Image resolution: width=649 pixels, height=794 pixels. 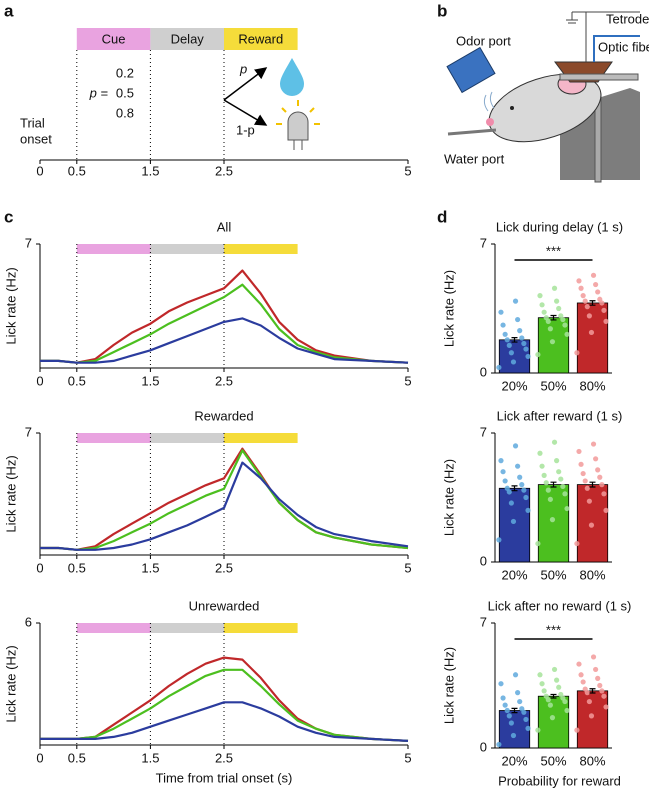 I want to click on x-tick-label: 80%, so click(x=592, y=385).